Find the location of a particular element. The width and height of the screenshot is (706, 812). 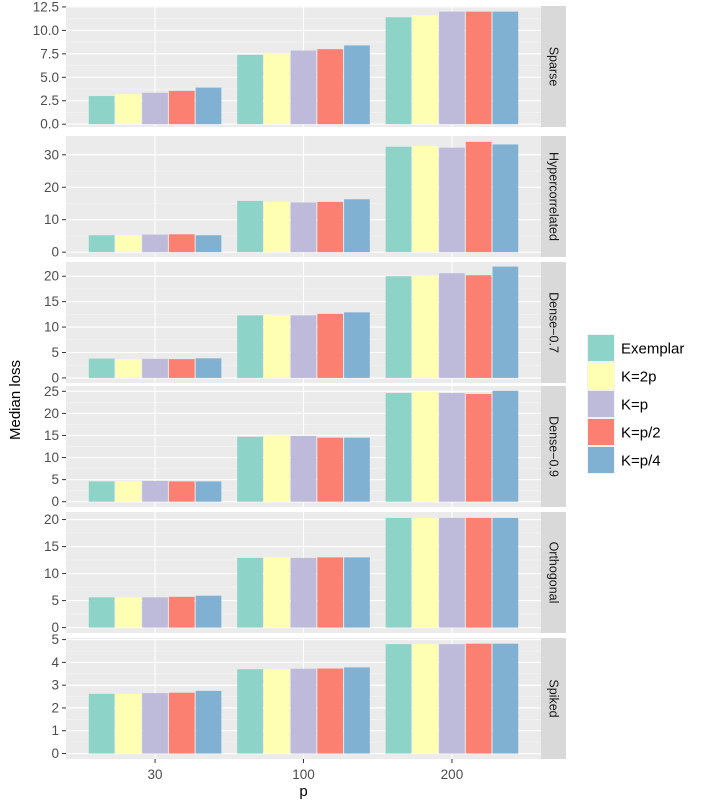

y-tick-label: 2 is located at coordinates (55, 707).